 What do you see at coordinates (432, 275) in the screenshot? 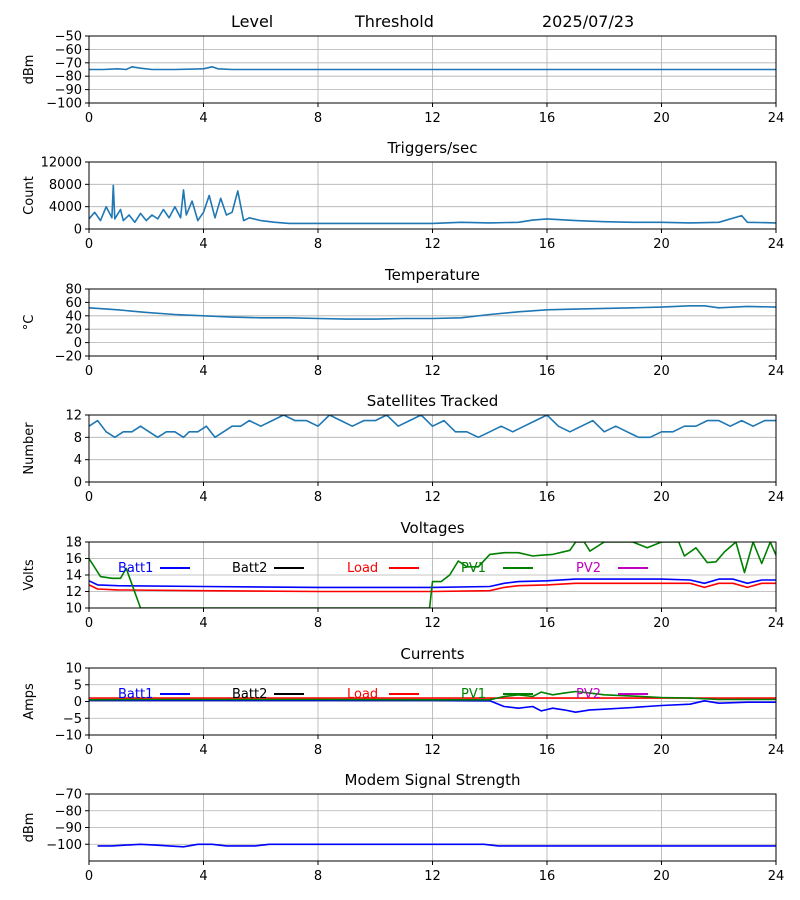
I see `temperature-title: Temperature` at bounding box center [432, 275].